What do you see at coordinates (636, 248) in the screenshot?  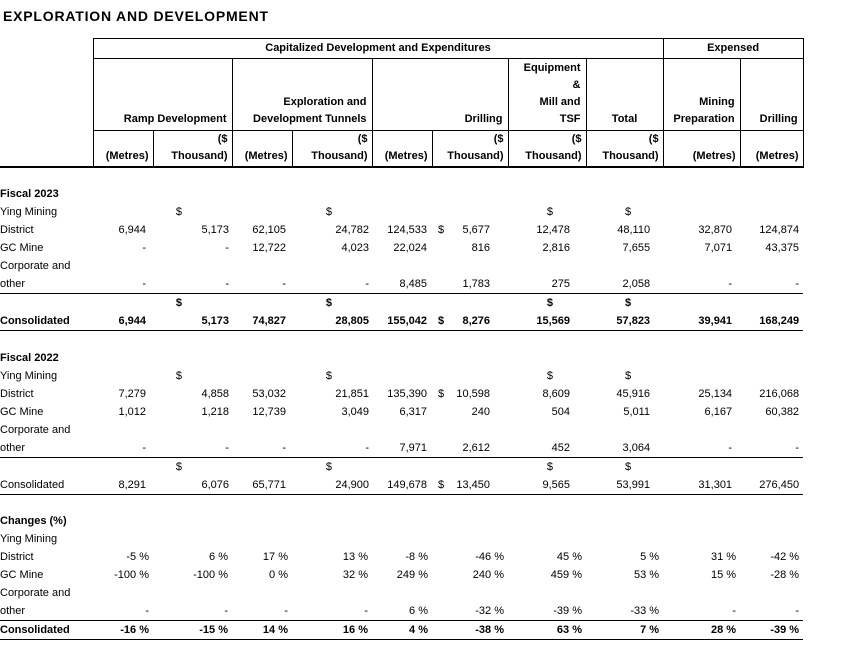 I see `value-cell: 7,655` at bounding box center [636, 248].